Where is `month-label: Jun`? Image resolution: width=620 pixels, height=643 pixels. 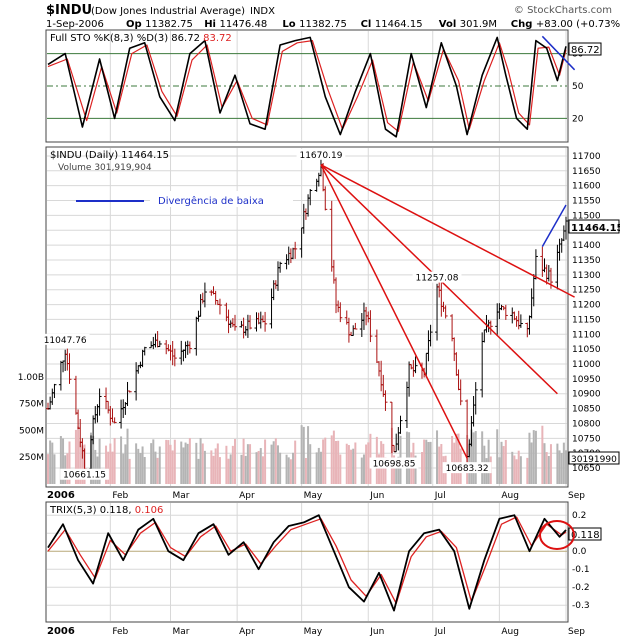
month-label: Jun is located at coordinates (376, 496).